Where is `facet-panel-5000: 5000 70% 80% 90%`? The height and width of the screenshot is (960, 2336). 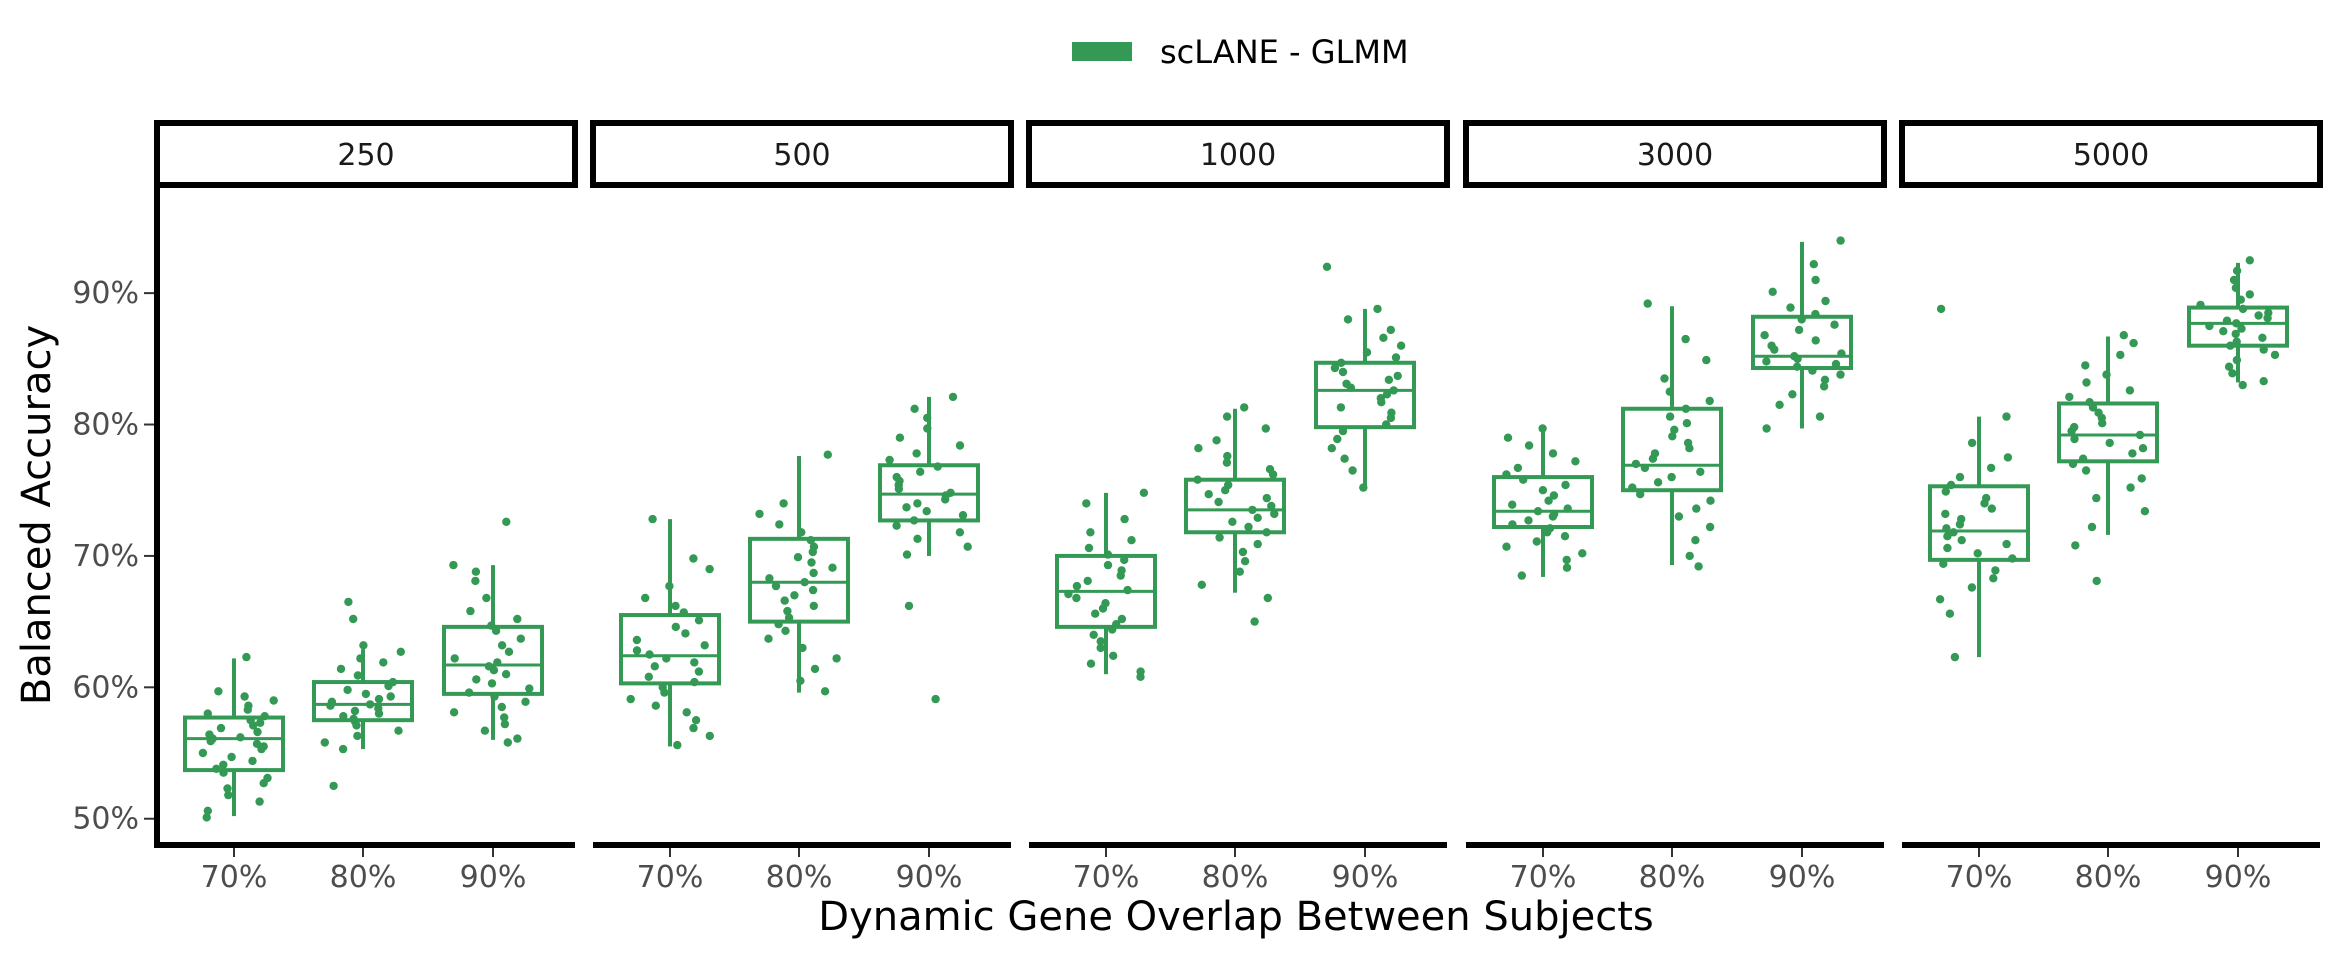 facet-panel-5000: 5000 70% 80% 90% is located at coordinates (2111, 507).